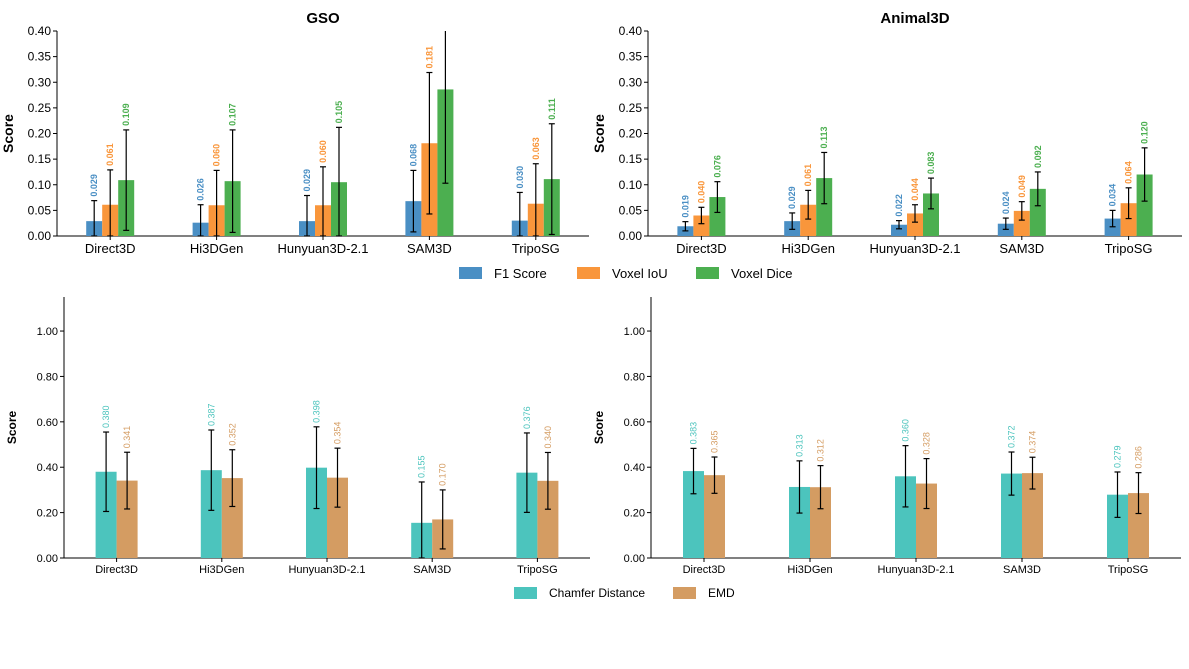 This screenshot has width=1189, height=669. I want to click on legend-label-voxel-iou: Voxel IoU, so click(640, 273).